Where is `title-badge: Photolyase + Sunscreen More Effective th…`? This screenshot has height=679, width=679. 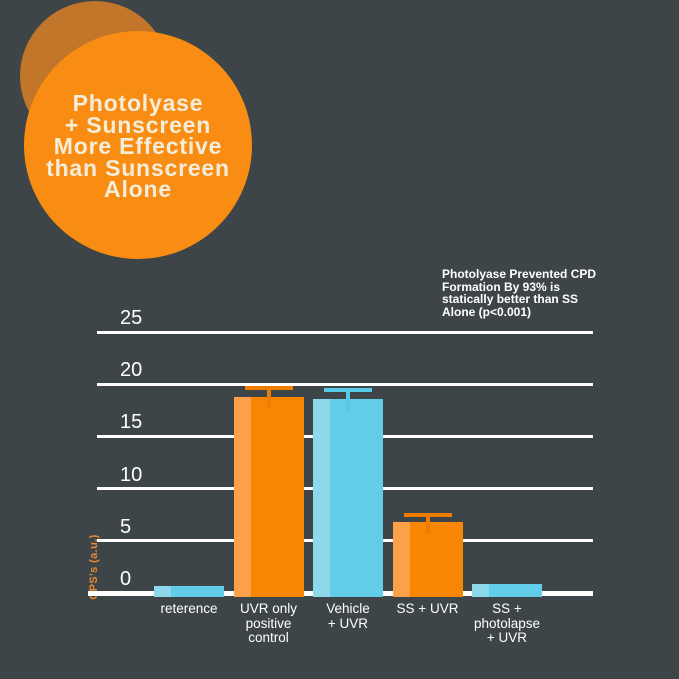
title-badge: Photolyase + Sunscreen More Effective th… is located at coordinates (138, 145).